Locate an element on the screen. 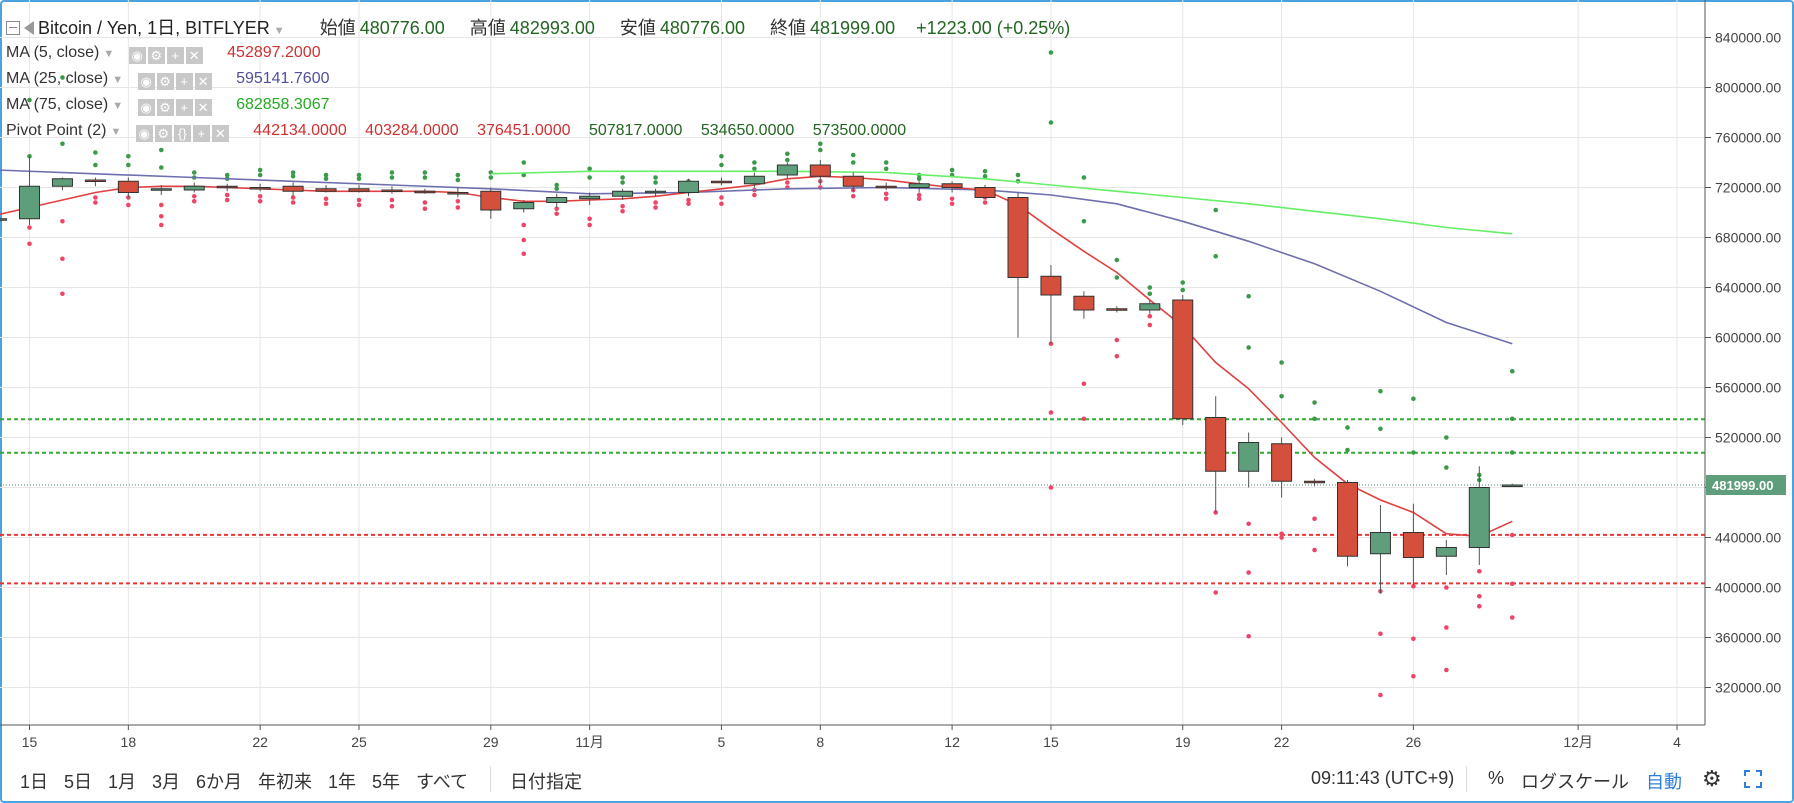 This screenshot has height=803, width=1794. open-value: 480776.00 is located at coordinates (402, 28).